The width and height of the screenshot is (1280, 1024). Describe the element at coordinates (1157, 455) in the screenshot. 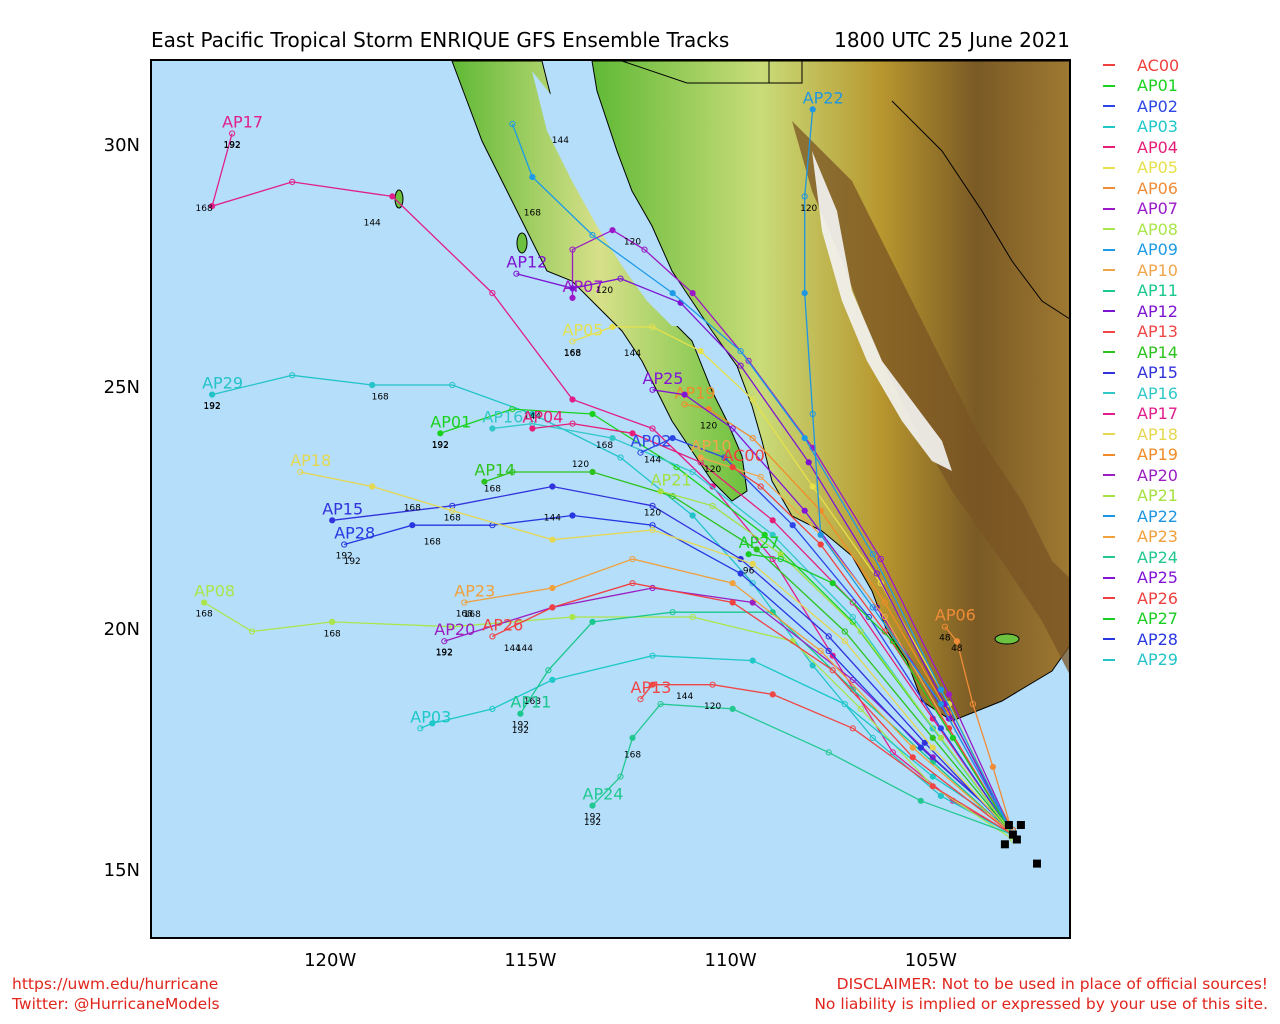

I see `legend-label: AP19` at that location.